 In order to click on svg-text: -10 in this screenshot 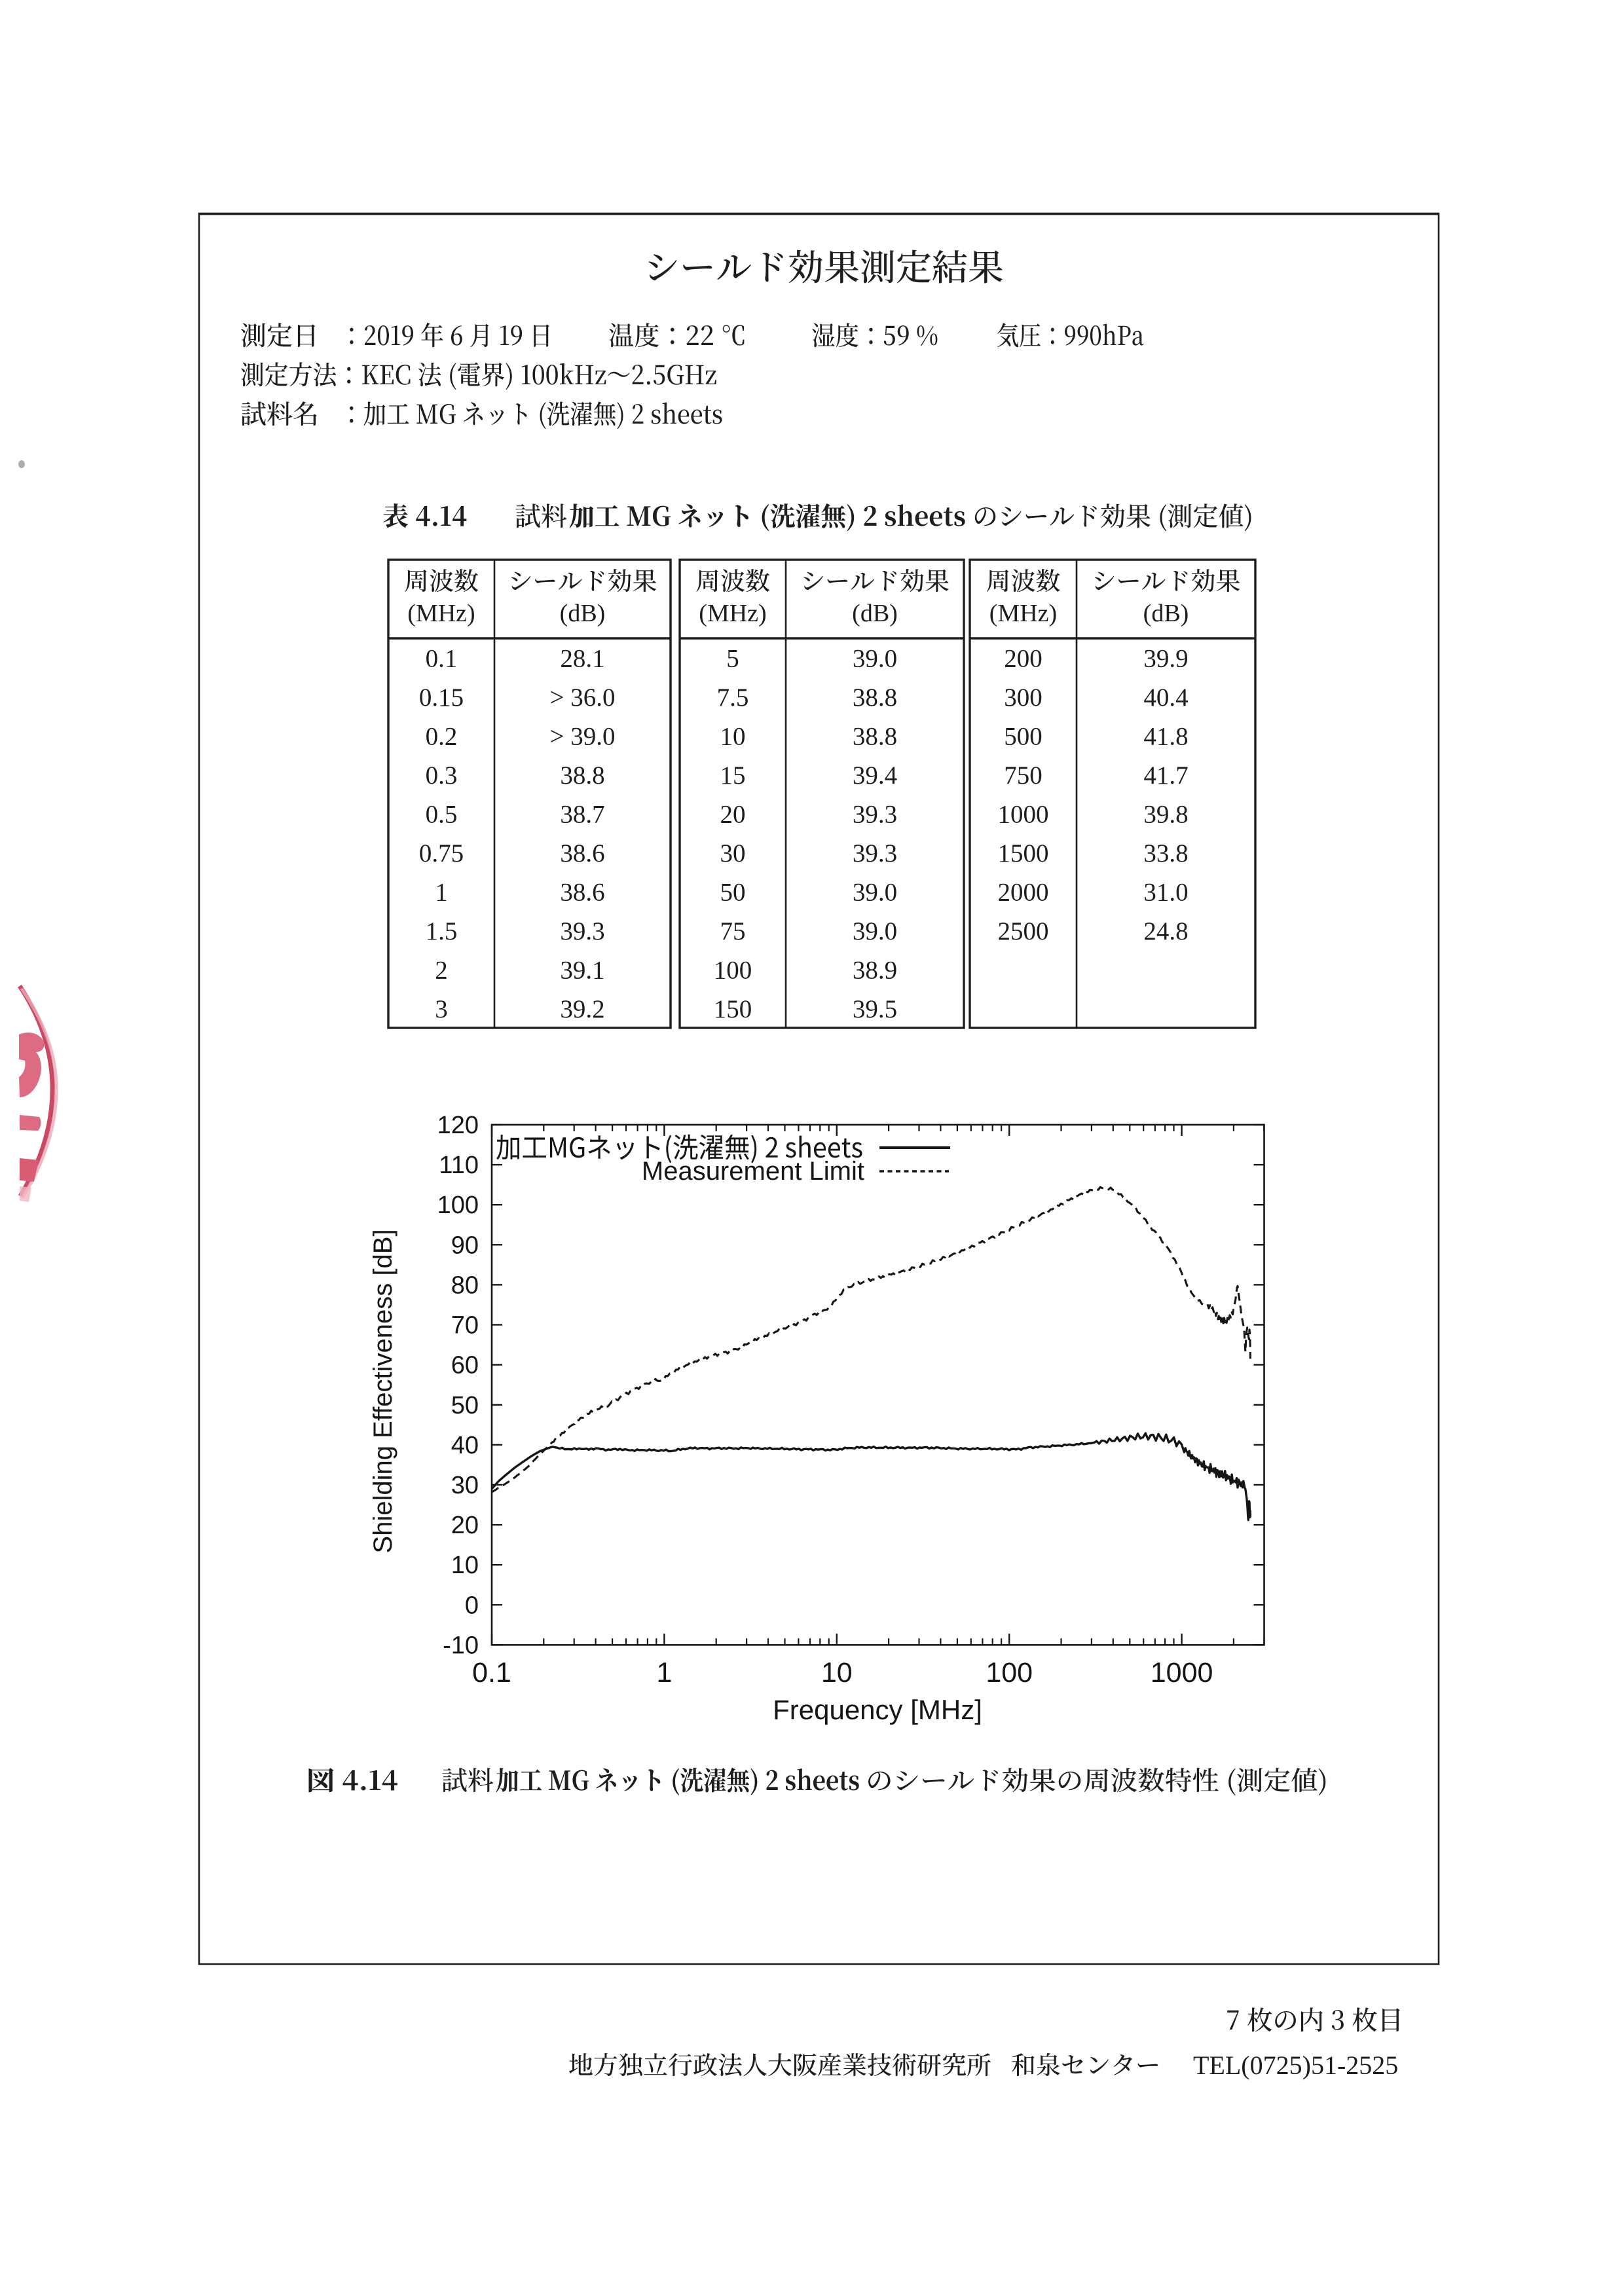, I will do `click(461, 1645)`.